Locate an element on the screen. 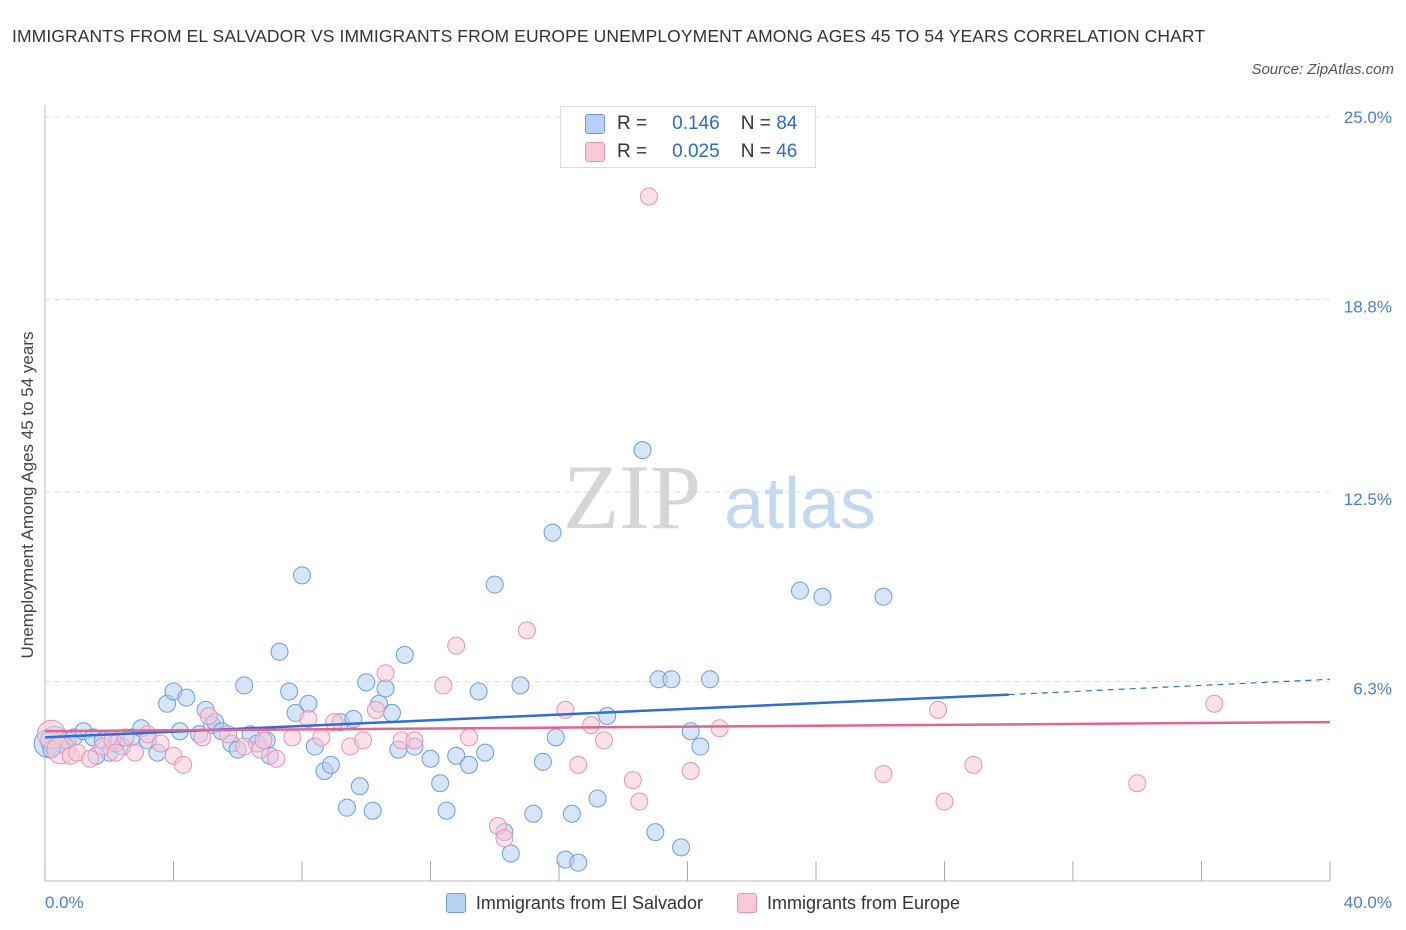 Image resolution: width=1406 pixels, height=930 pixels. stats-row-el-salvador: R = 0.146 N = 84 is located at coordinates (691, 124).